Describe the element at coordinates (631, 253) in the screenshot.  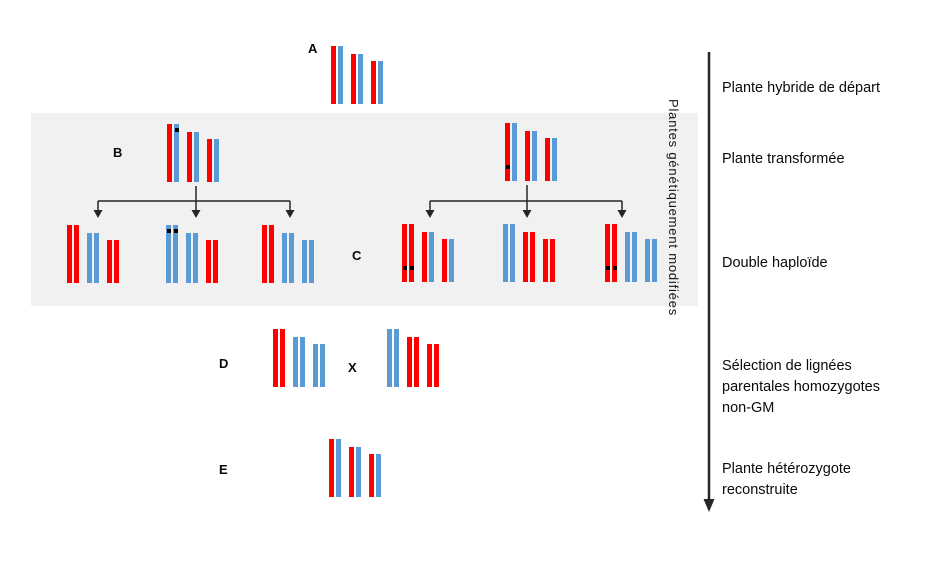
I see `chromosome-group-c6` at that location.